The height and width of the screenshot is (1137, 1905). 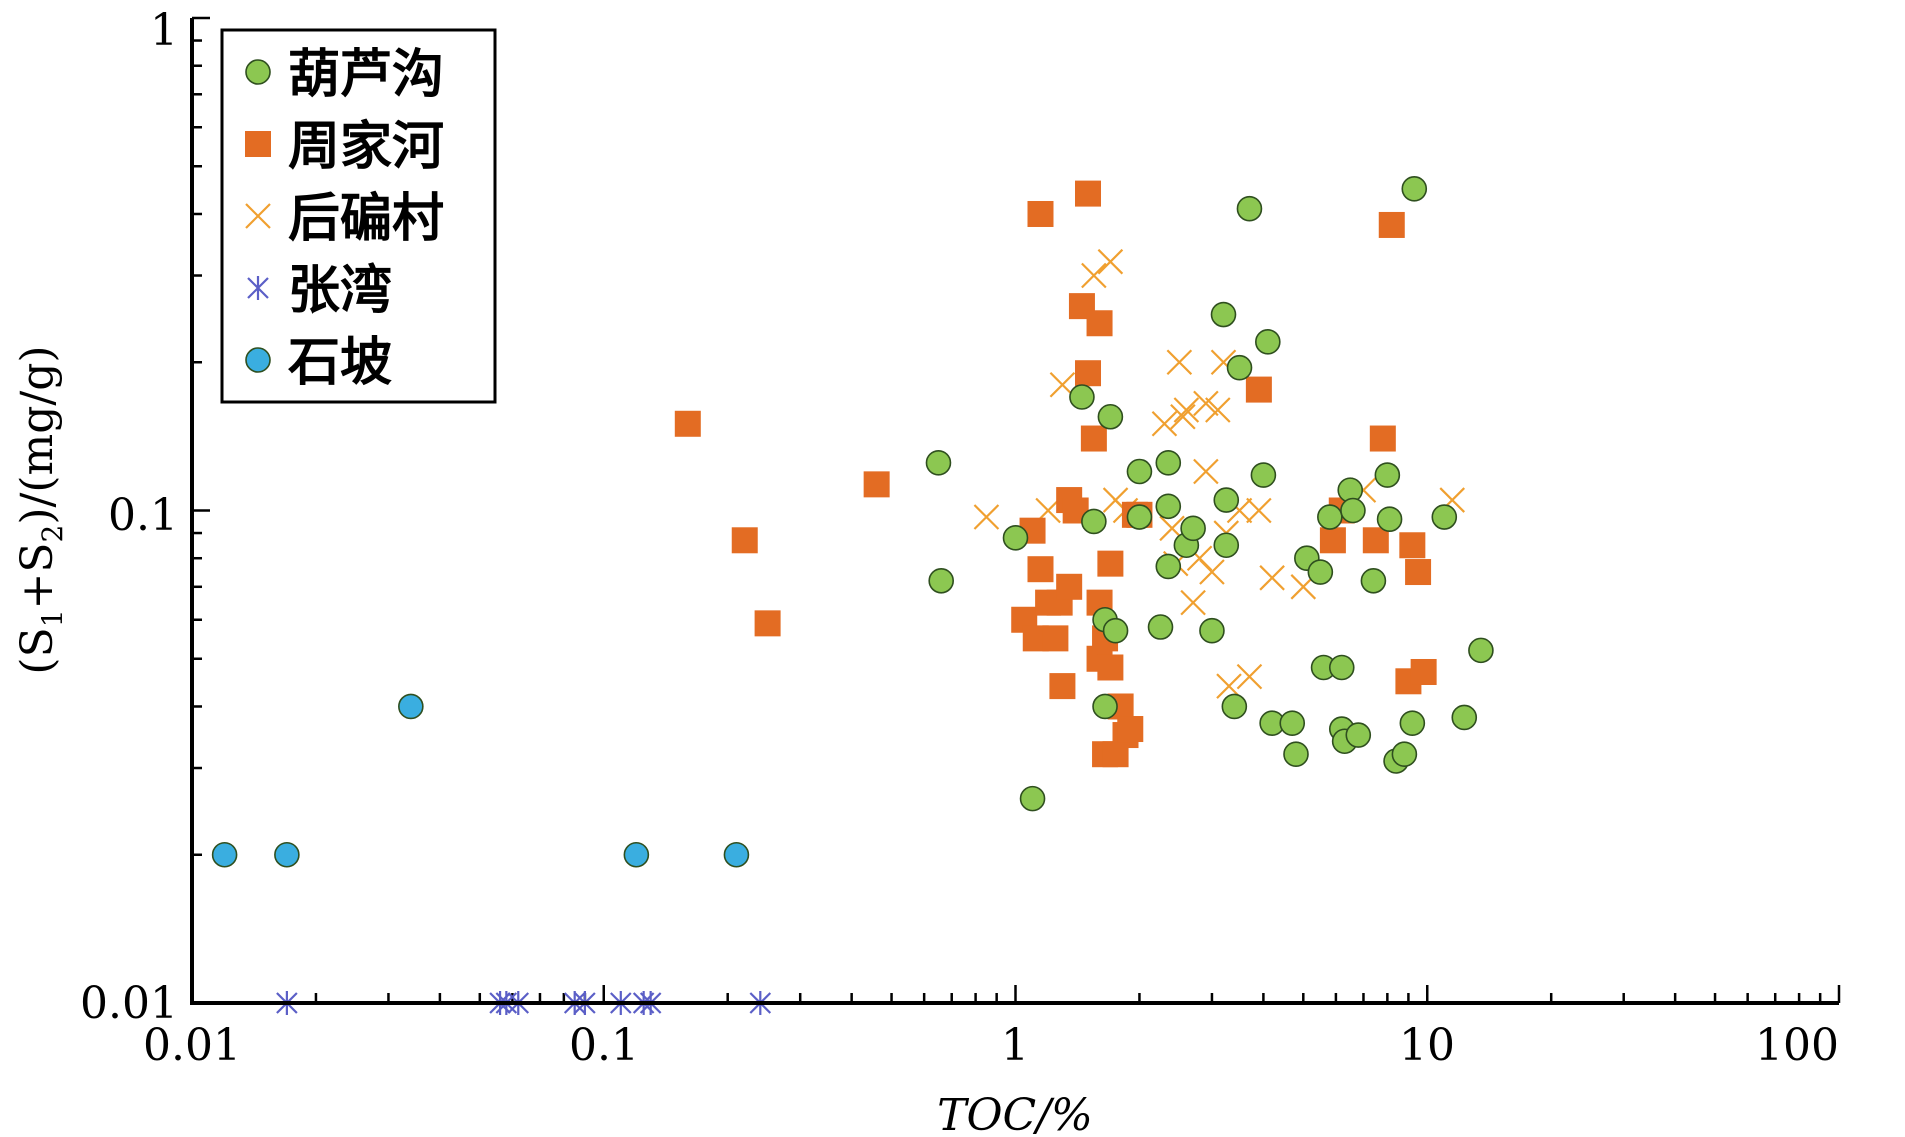 What do you see at coordinates (129, 1003) in the screenshot?
I see `y-tick-label-0.01: 0.01` at bounding box center [129, 1003].